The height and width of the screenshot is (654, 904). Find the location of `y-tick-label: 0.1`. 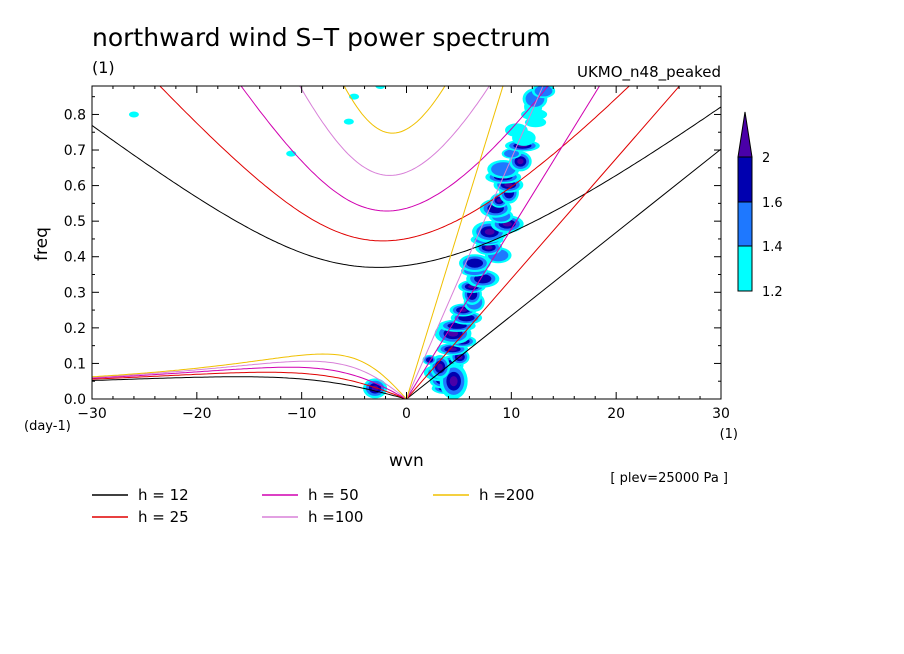

y-tick-label: 0.1 is located at coordinates (75, 364).